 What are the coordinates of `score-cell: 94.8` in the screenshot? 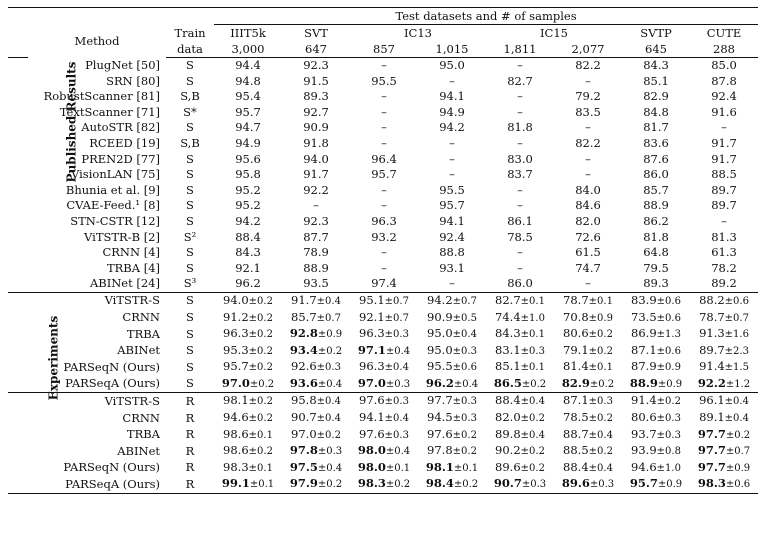 It's located at (248, 80).